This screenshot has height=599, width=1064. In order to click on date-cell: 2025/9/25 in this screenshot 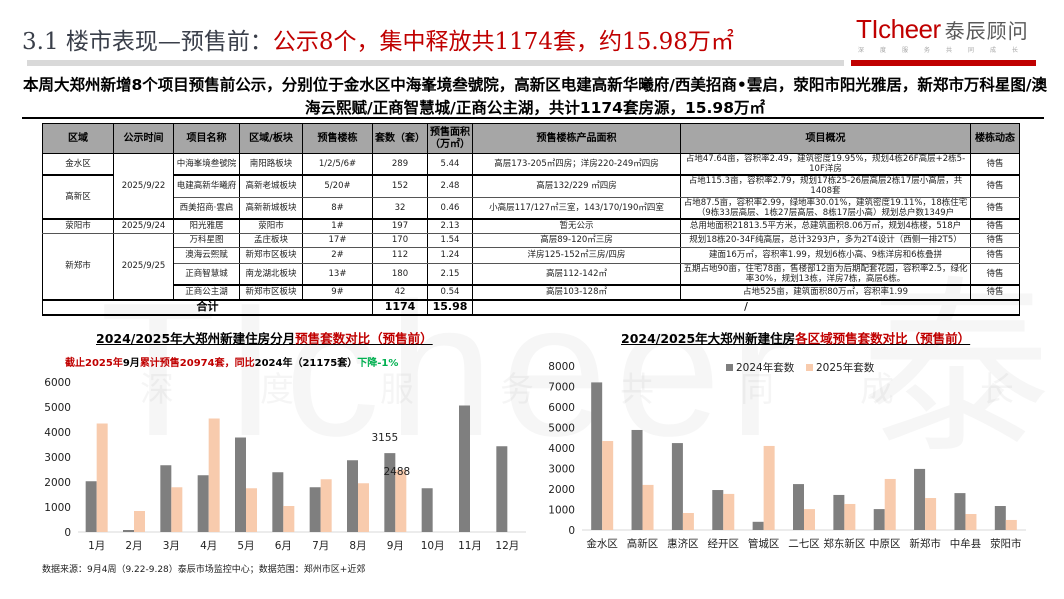, I will do `click(143, 266)`.